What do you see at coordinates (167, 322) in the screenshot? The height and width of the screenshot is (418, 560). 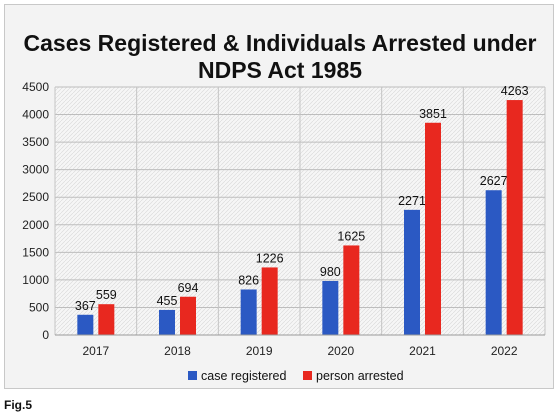 I see `bar-case-registered-2018` at bounding box center [167, 322].